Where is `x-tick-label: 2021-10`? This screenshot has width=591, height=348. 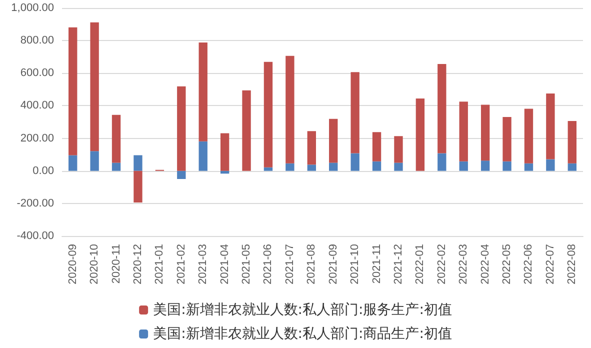 x-tick-label: 2021-10 is located at coordinates (355, 264).